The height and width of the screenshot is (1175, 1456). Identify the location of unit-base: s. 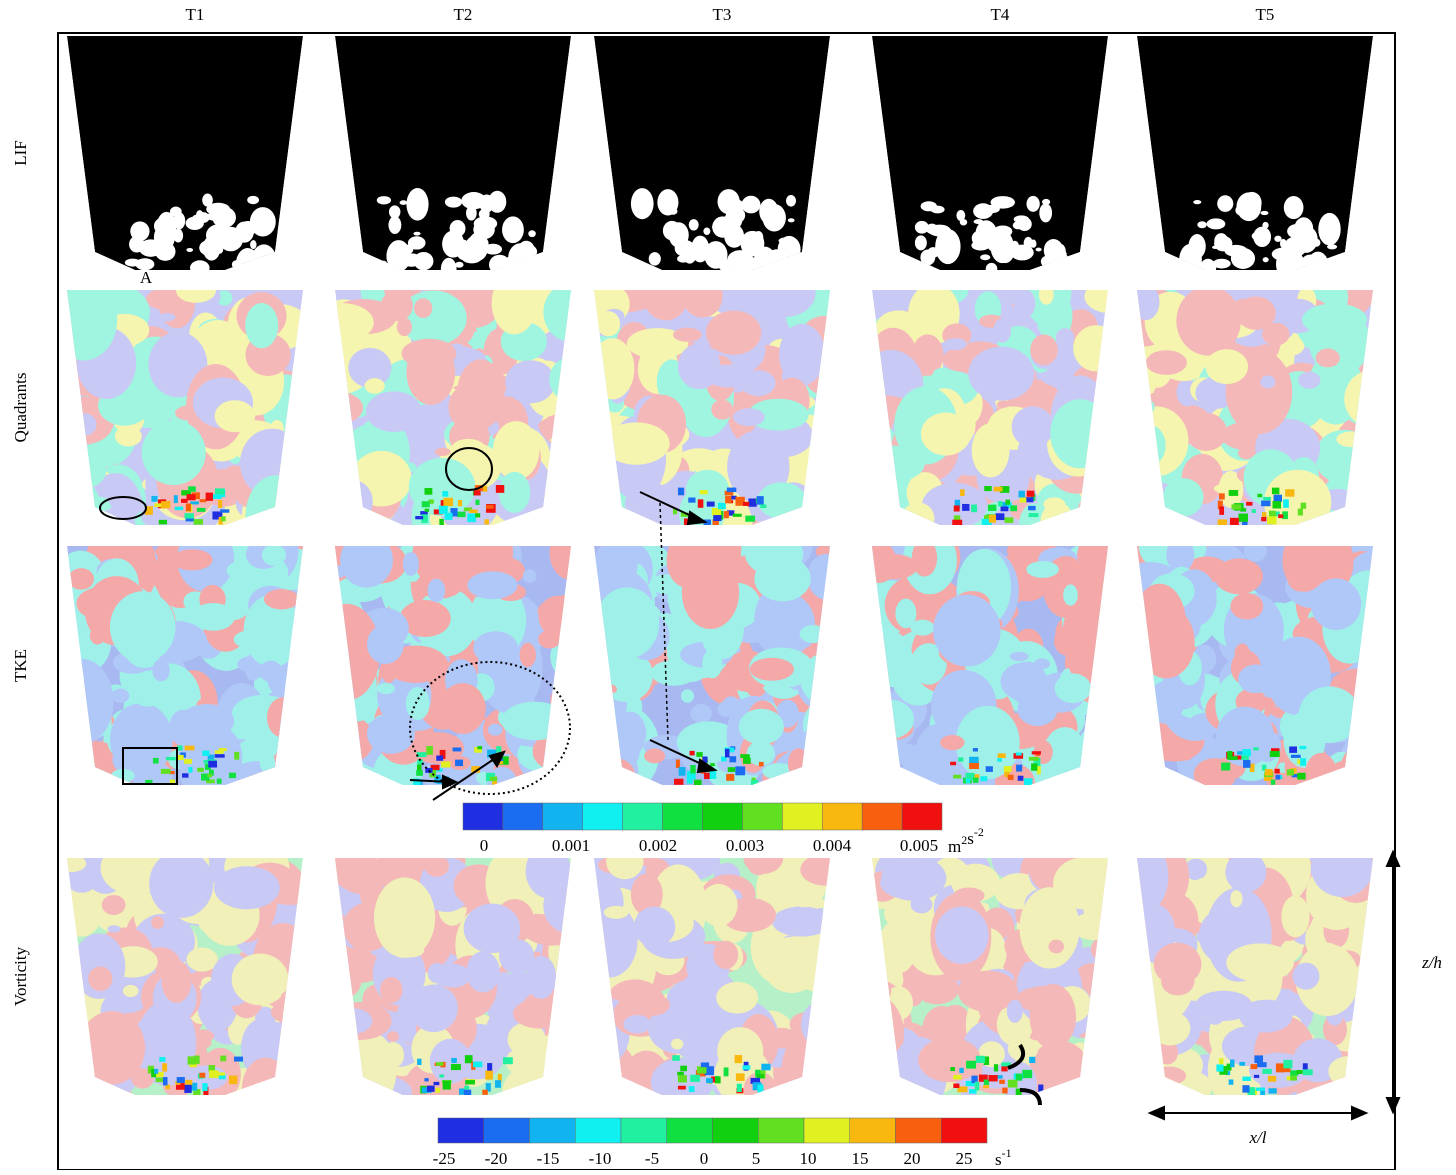
(970, 838).